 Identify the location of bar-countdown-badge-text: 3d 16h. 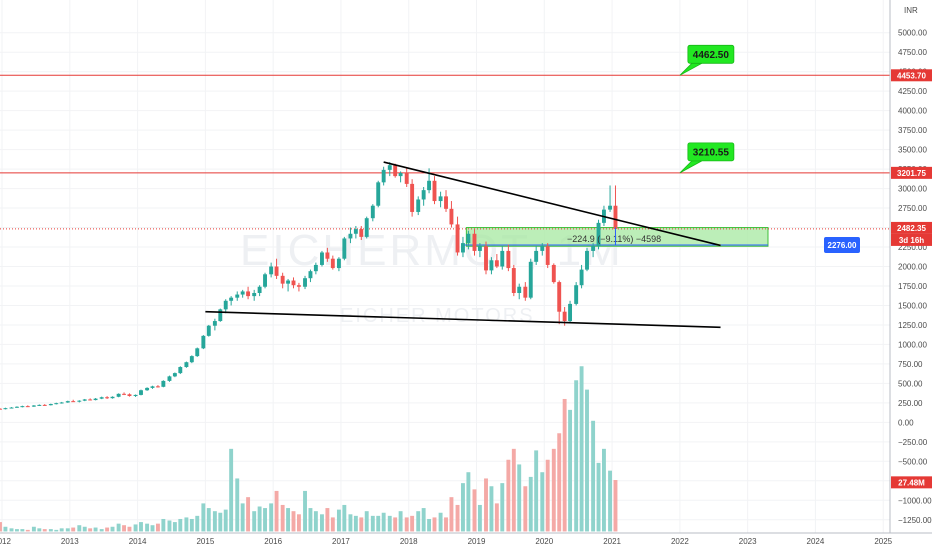
(911, 240).